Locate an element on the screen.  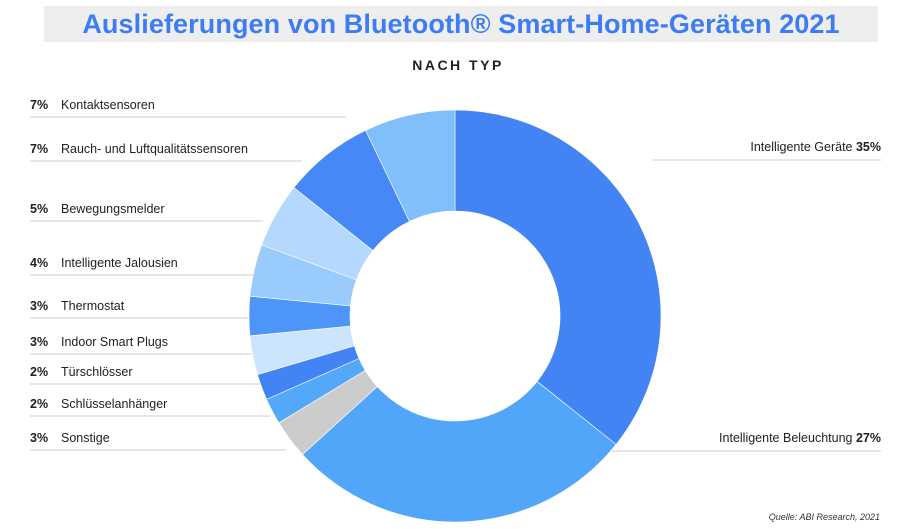
label-pct-kontaktsensoren: 7% is located at coordinates (39, 105).